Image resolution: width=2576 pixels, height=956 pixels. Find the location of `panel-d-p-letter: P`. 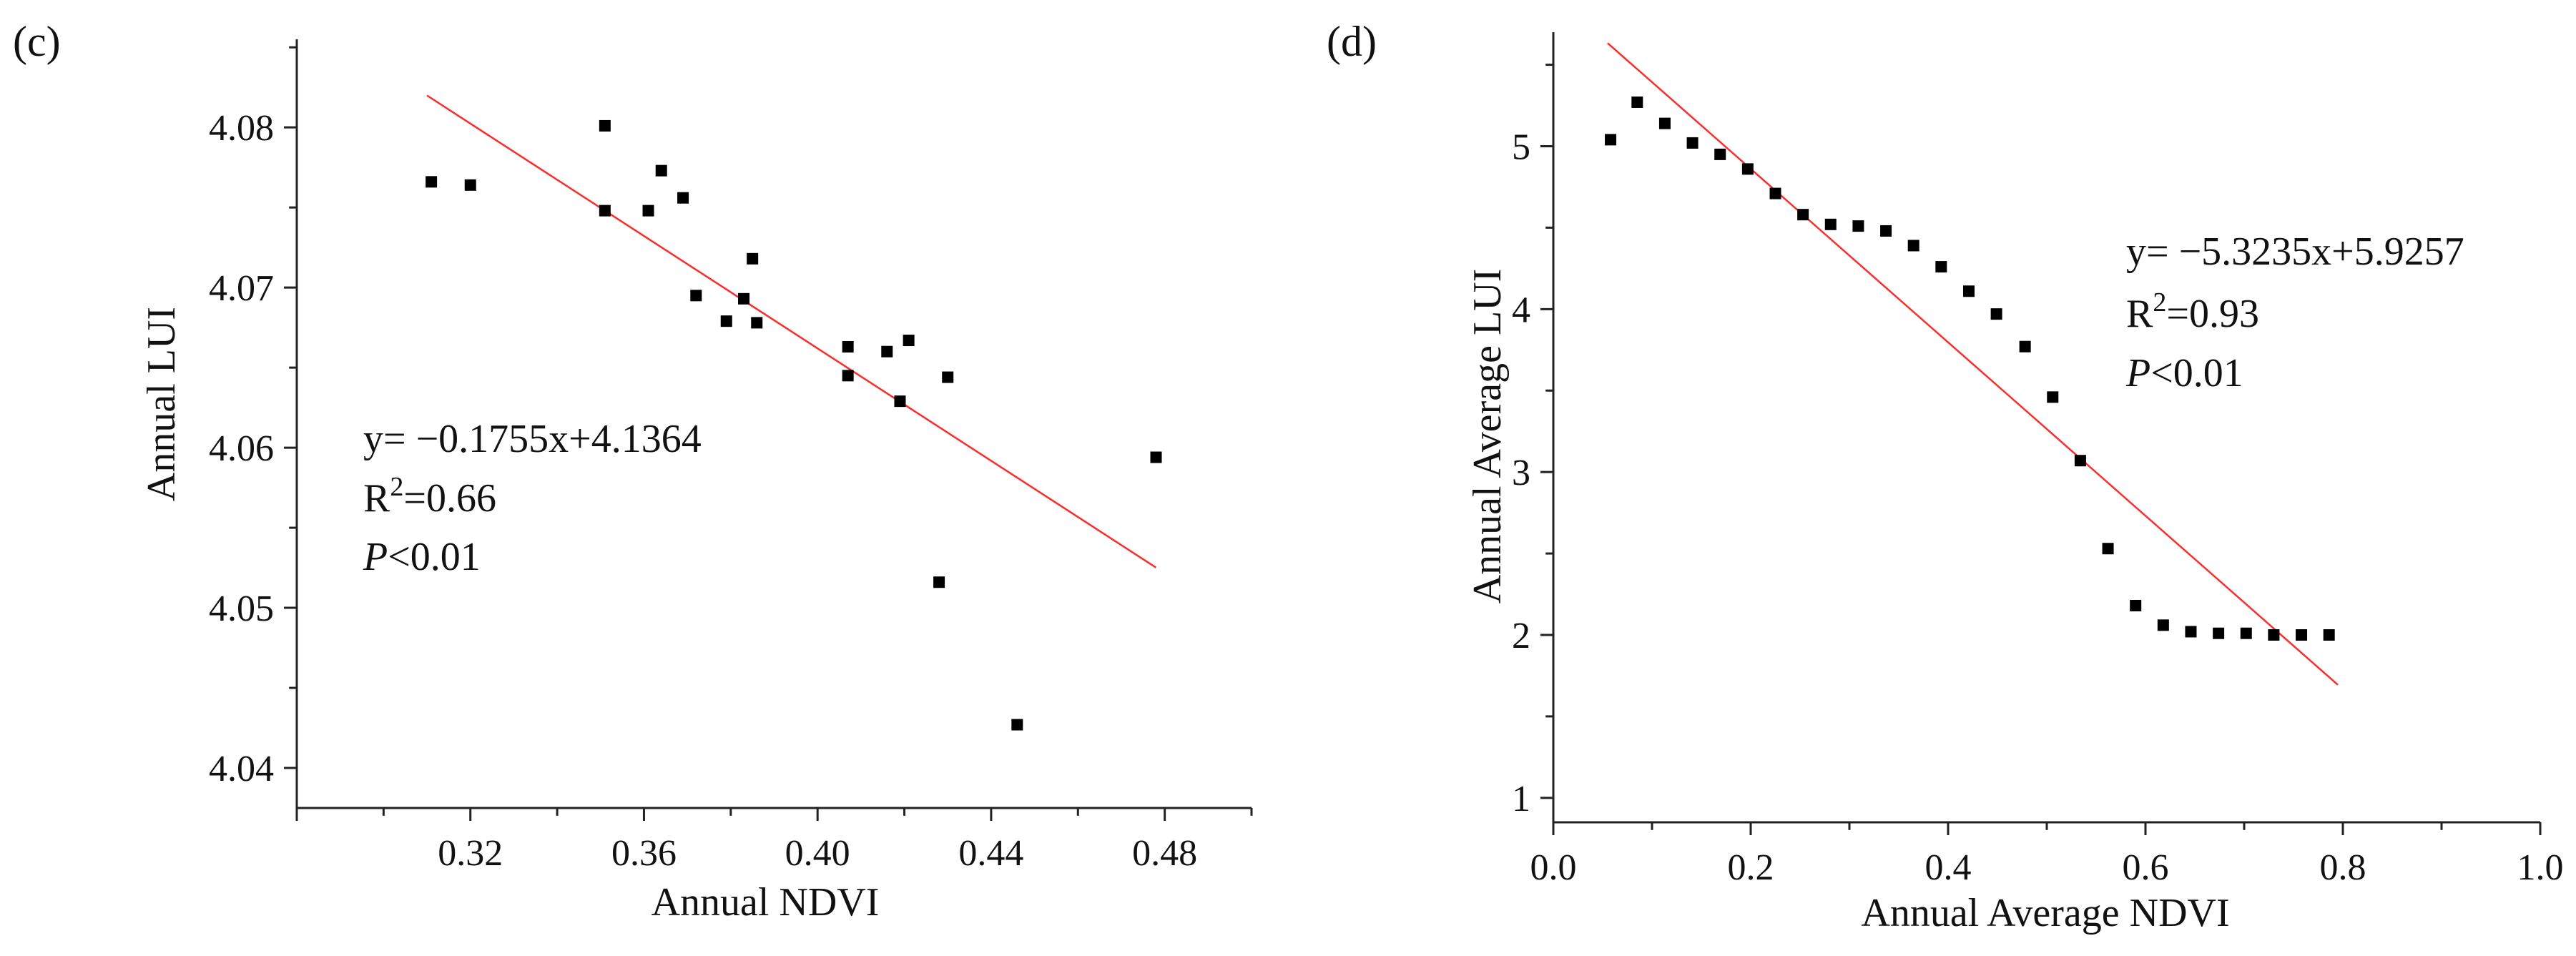

panel-d-p-letter: P is located at coordinates (2138, 373).